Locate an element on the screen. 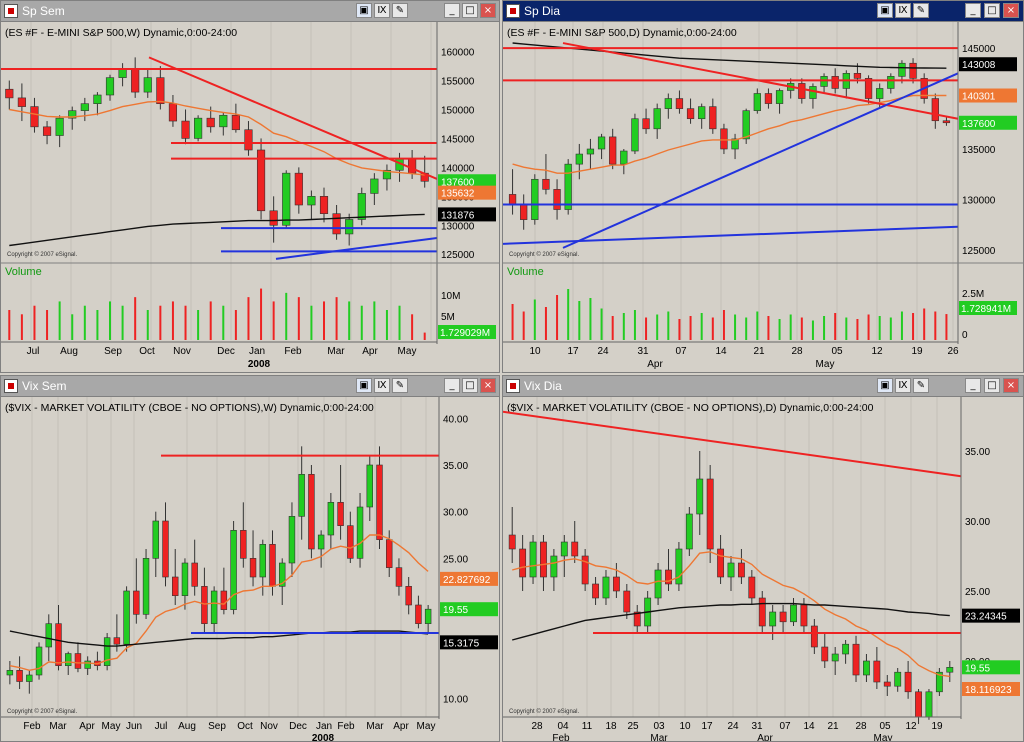 The height and width of the screenshot is (742, 1024). y-tick-label: 35.00 is located at coordinates (977, 452).